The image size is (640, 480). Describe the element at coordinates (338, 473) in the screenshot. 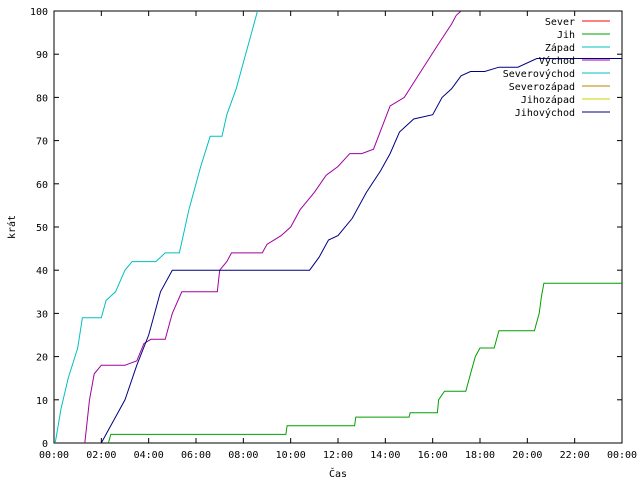

I see `x-axis-label: Čas` at that location.